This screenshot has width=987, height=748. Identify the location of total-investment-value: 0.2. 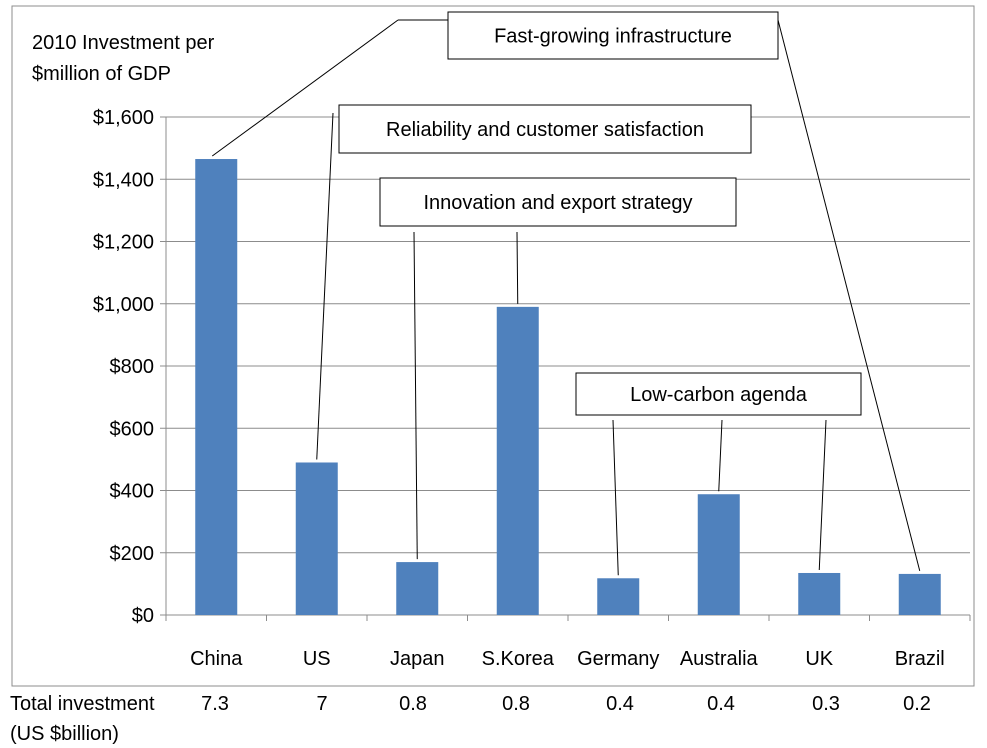
(917, 704).